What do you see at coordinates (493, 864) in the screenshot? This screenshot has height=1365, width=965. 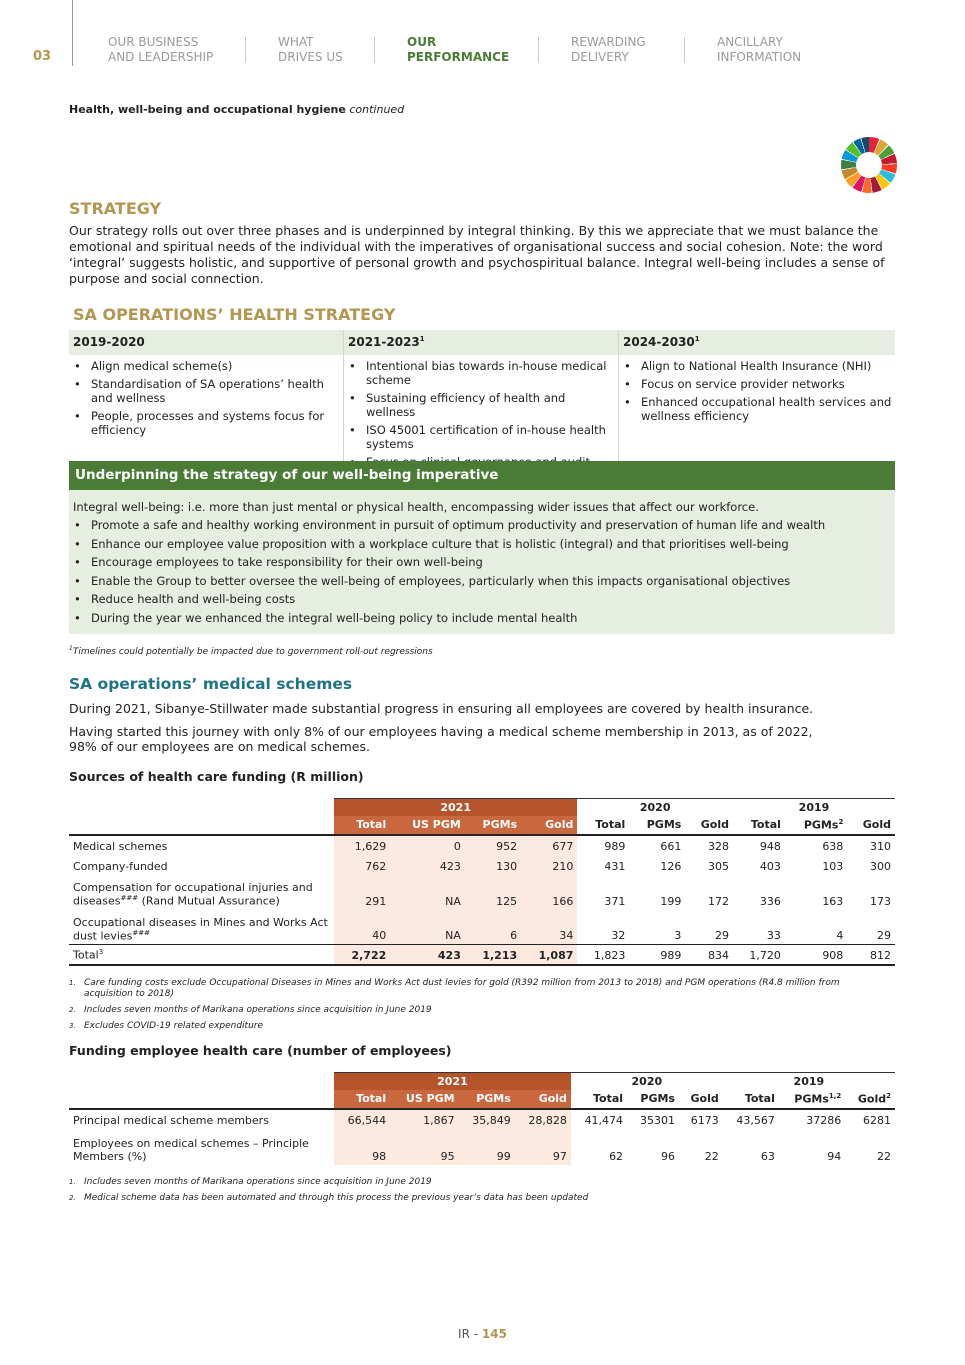 I see `cell: 130` at bounding box center [493, 864].